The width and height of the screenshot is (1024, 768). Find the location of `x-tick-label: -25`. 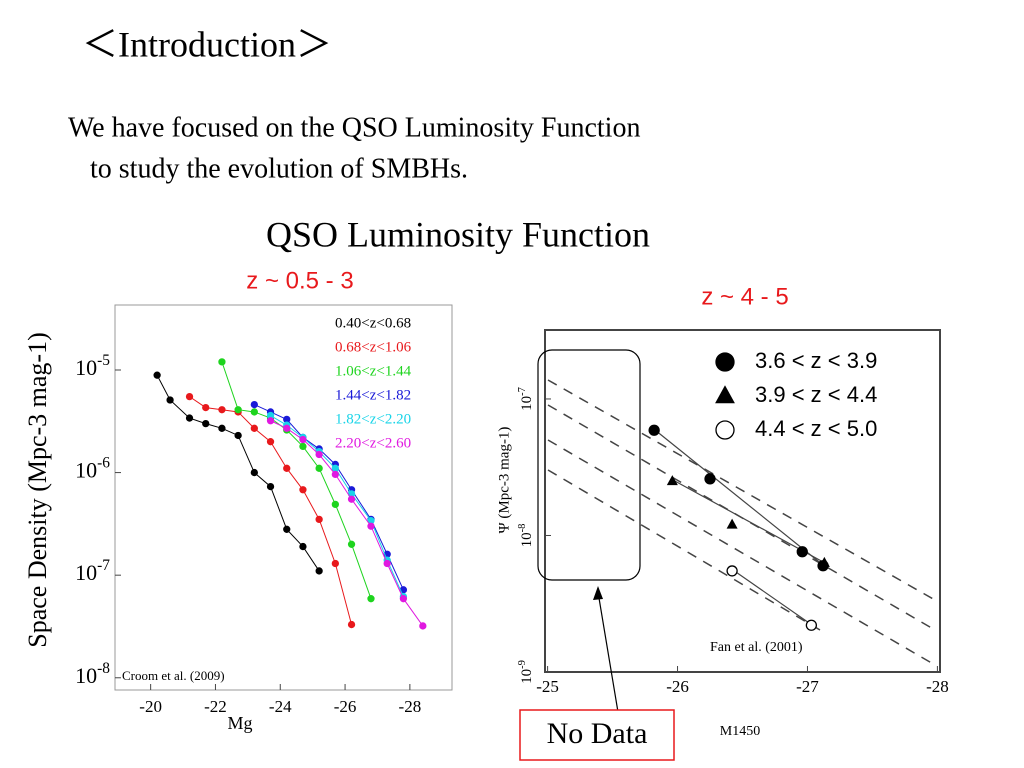

x-tick-label: -25 is located at coordinates (547, 686).